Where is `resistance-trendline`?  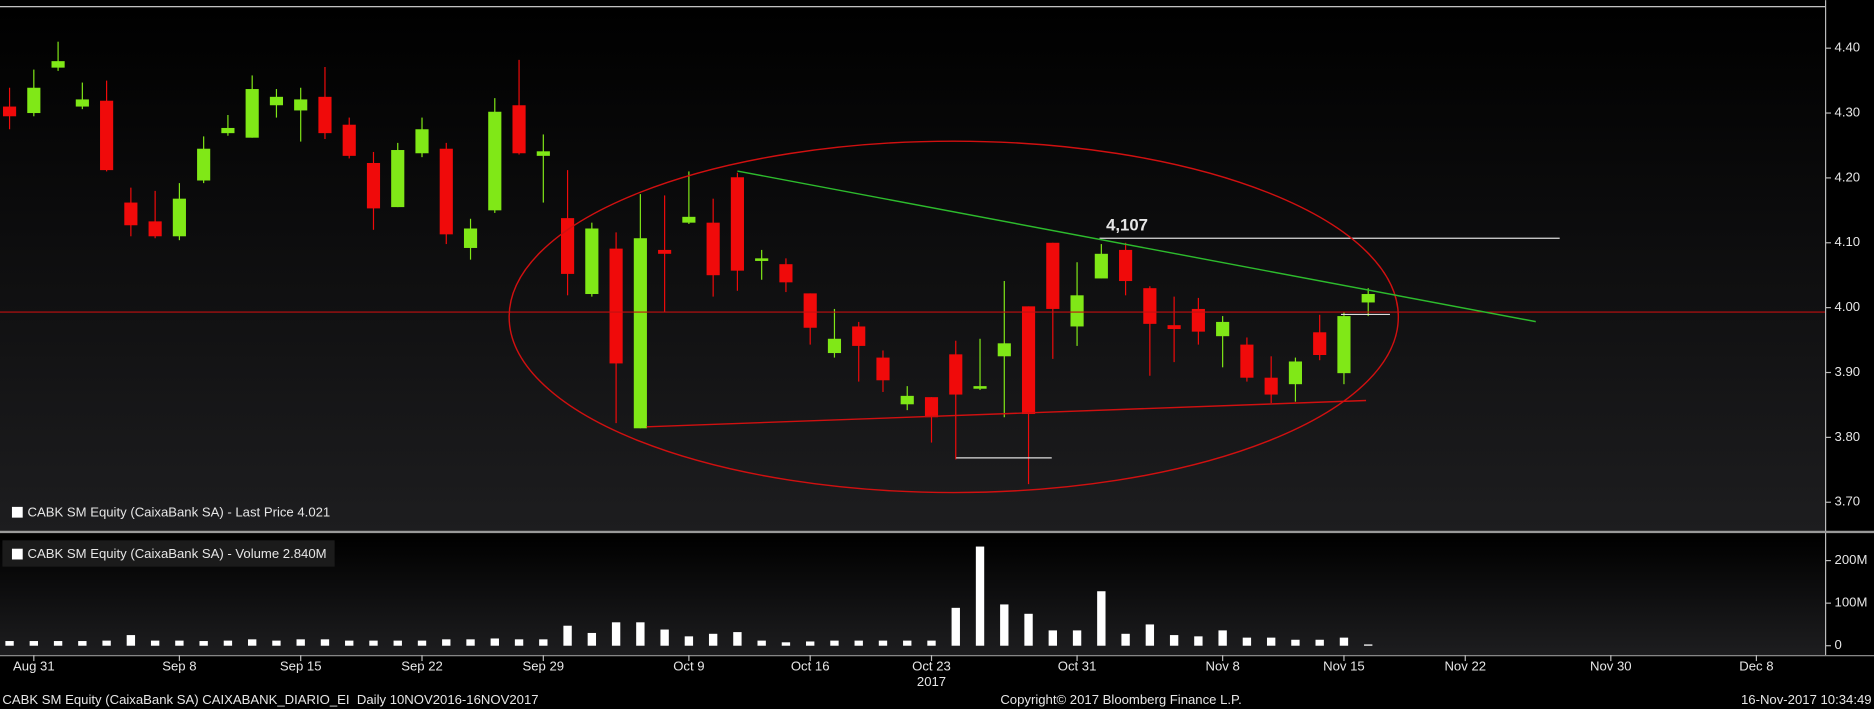
resistance-trendline is located at coordinates (1136, 246).